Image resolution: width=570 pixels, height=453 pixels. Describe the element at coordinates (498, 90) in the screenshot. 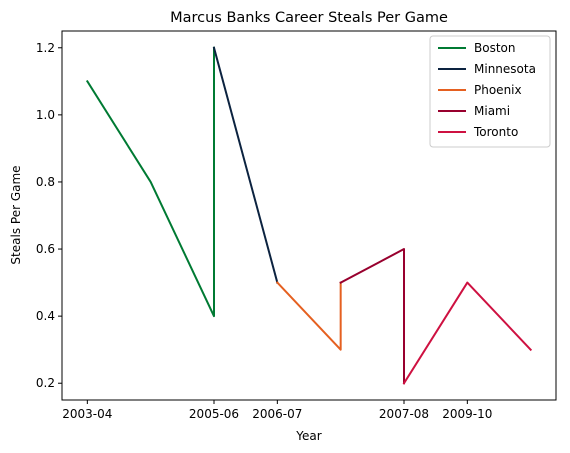

I see `legend-label-phoenix: Phoenix` at that location.